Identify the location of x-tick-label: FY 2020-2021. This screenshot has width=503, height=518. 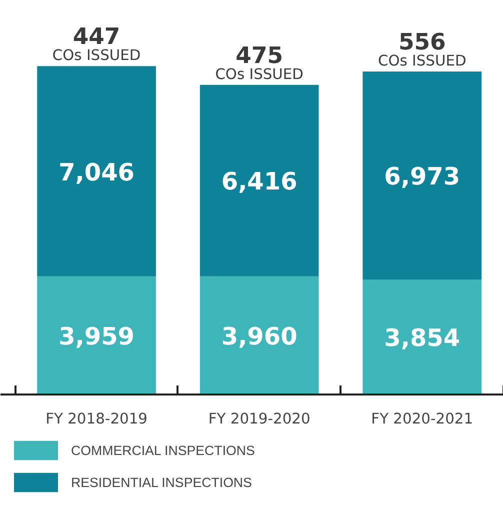
(422, 419).